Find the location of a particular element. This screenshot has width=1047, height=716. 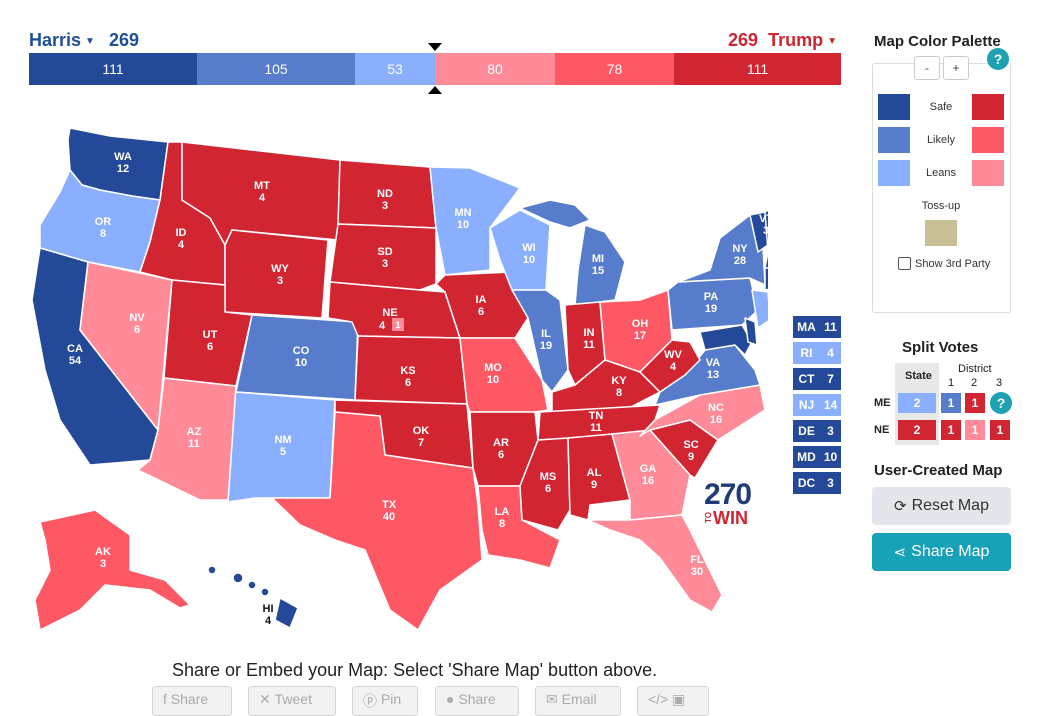

label-ev-CO: 10 is located at coordinates (301, 363).